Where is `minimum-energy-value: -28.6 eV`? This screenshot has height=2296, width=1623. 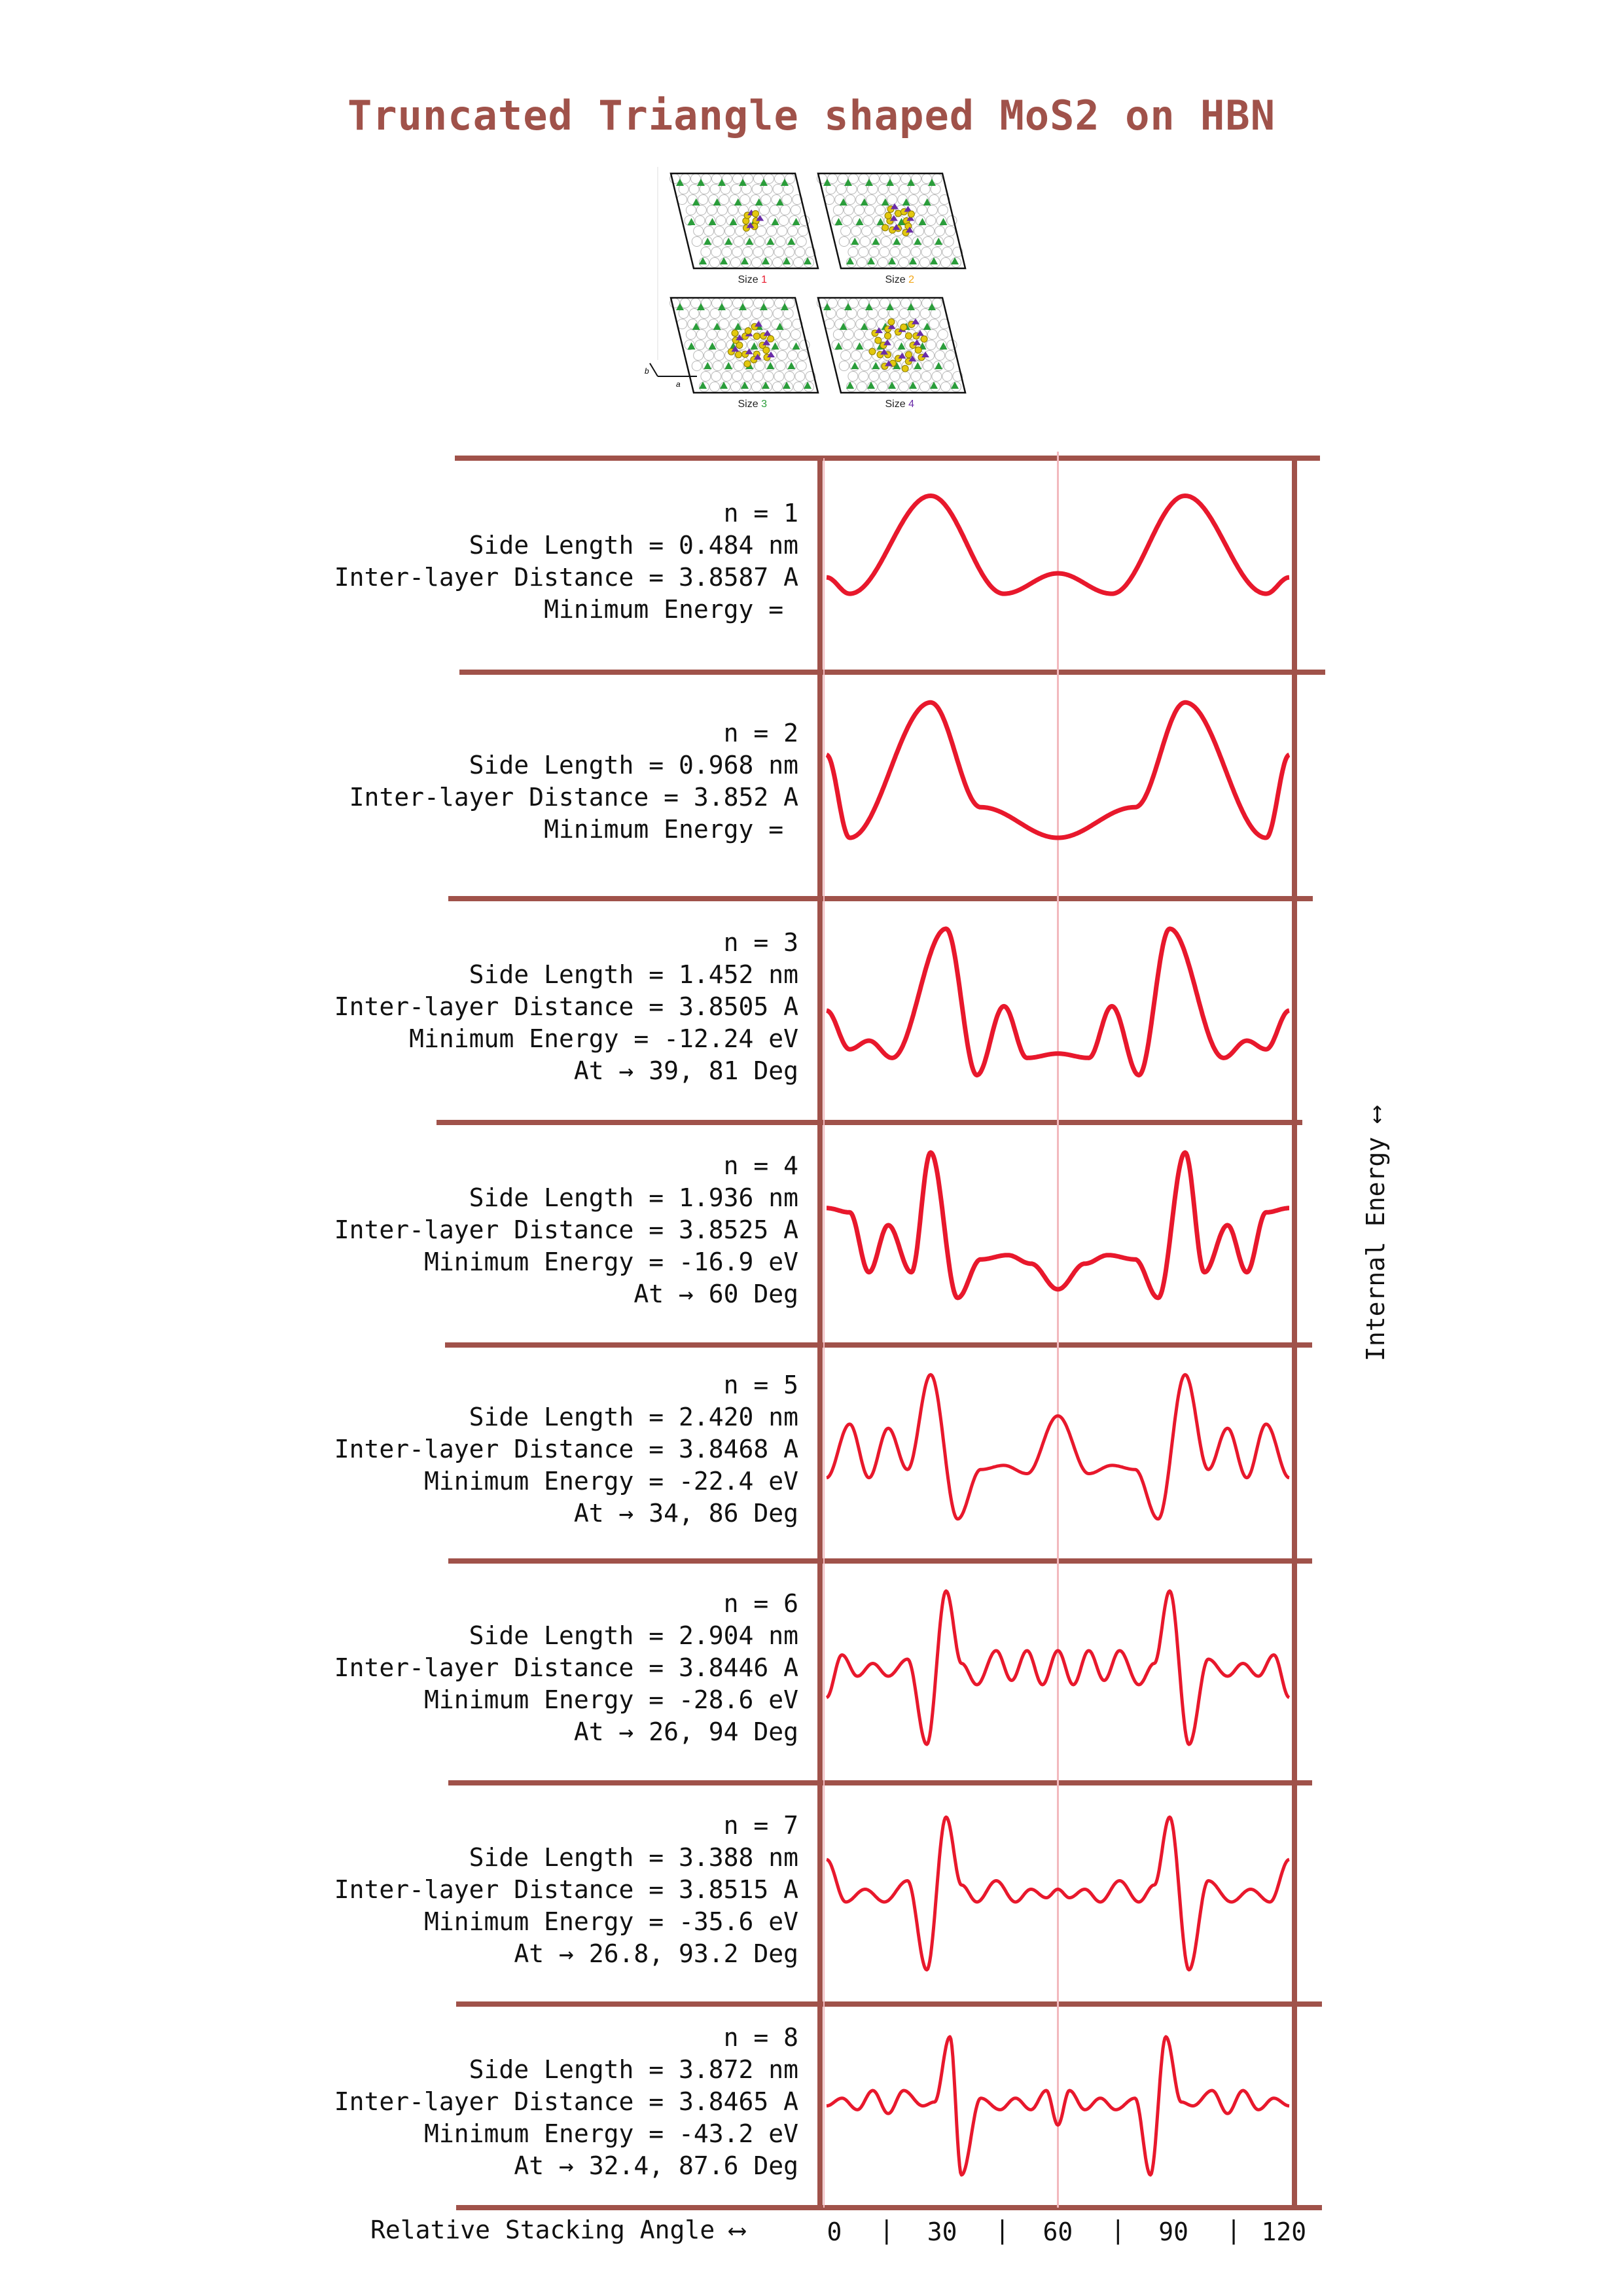
minimum-energy-value: -28.6 eV is located at coordinates (731, 1699).